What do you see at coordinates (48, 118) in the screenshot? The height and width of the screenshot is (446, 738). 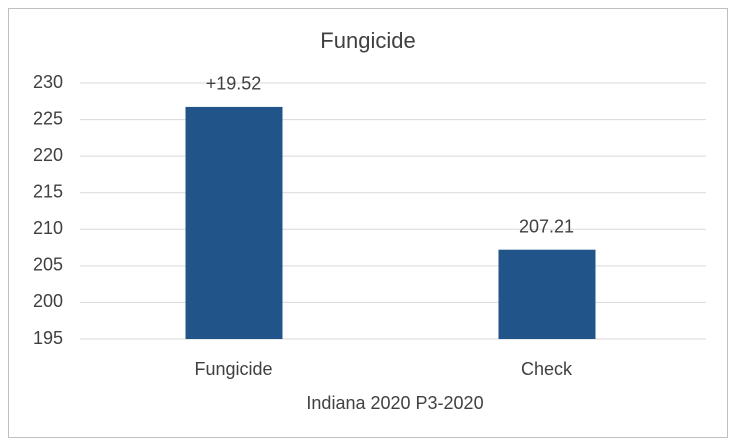 I see `y-tick-label: 225` at bounding box center [48, 118].